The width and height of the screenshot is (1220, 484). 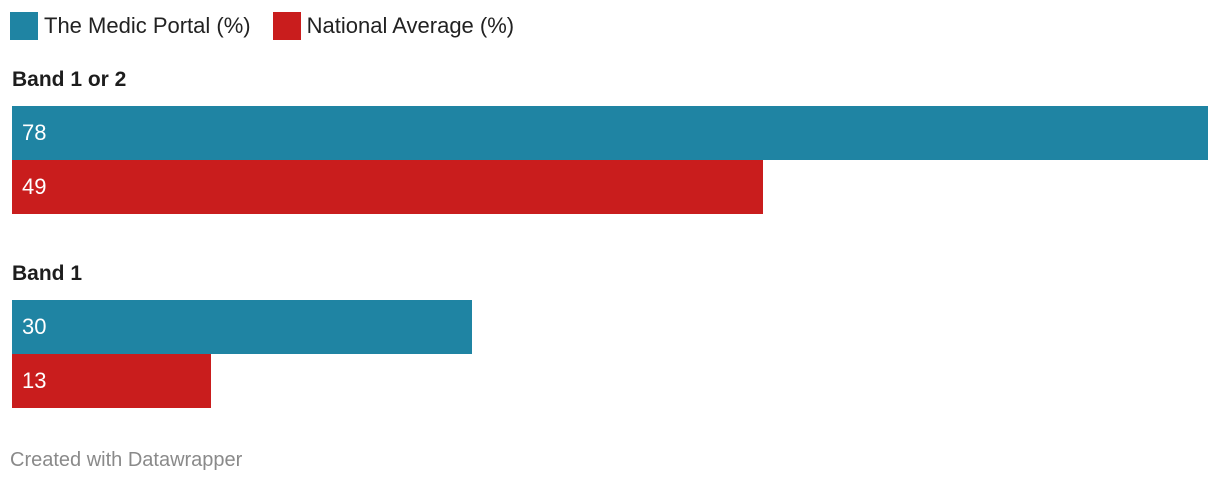 What do you see at coordinates (47, 273) in the screenshot?
I see `category-label-band-1: Band 1` at bounding box center [47, 273].